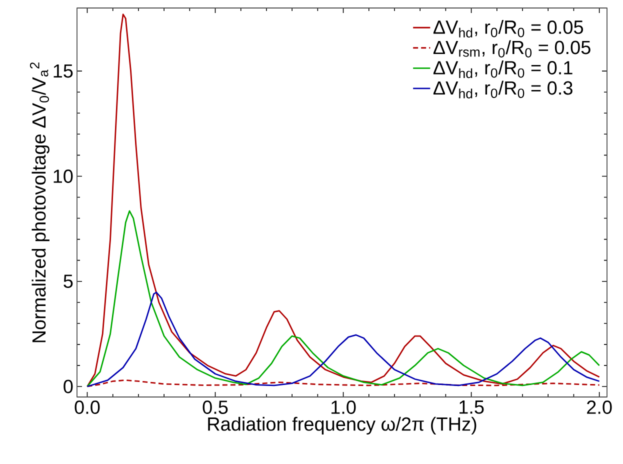  I want to click on y-tick-label: 10, so click(63, 176).